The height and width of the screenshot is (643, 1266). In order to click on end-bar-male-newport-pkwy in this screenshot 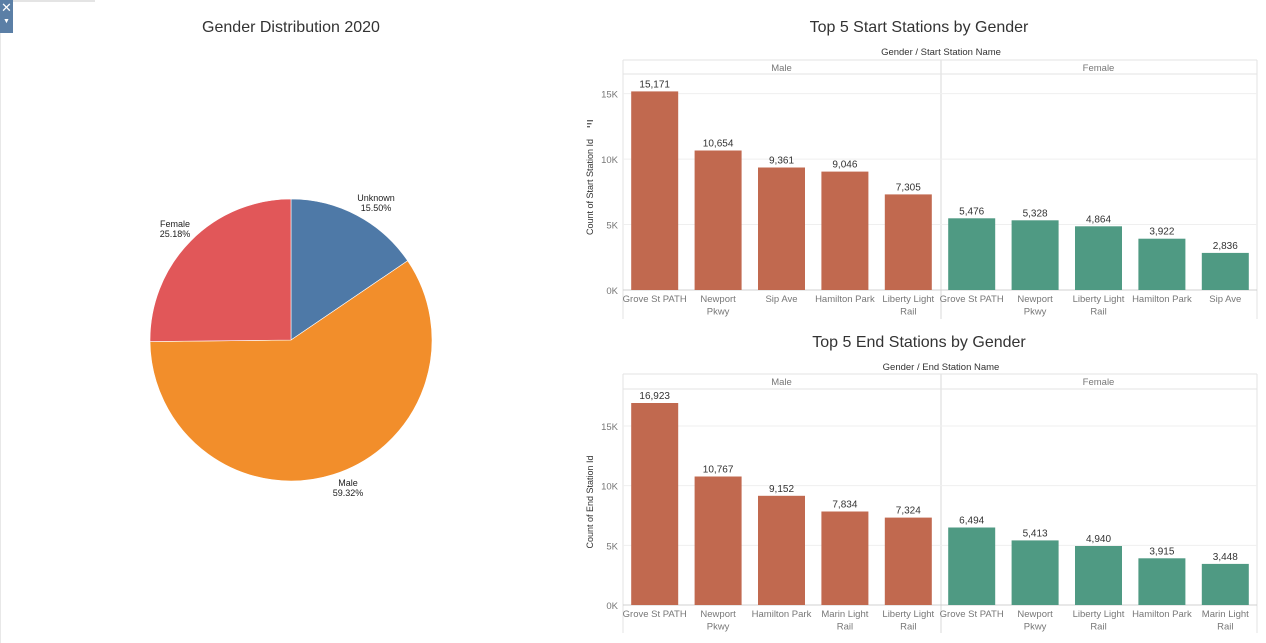, I will do `click(718, 541)`.